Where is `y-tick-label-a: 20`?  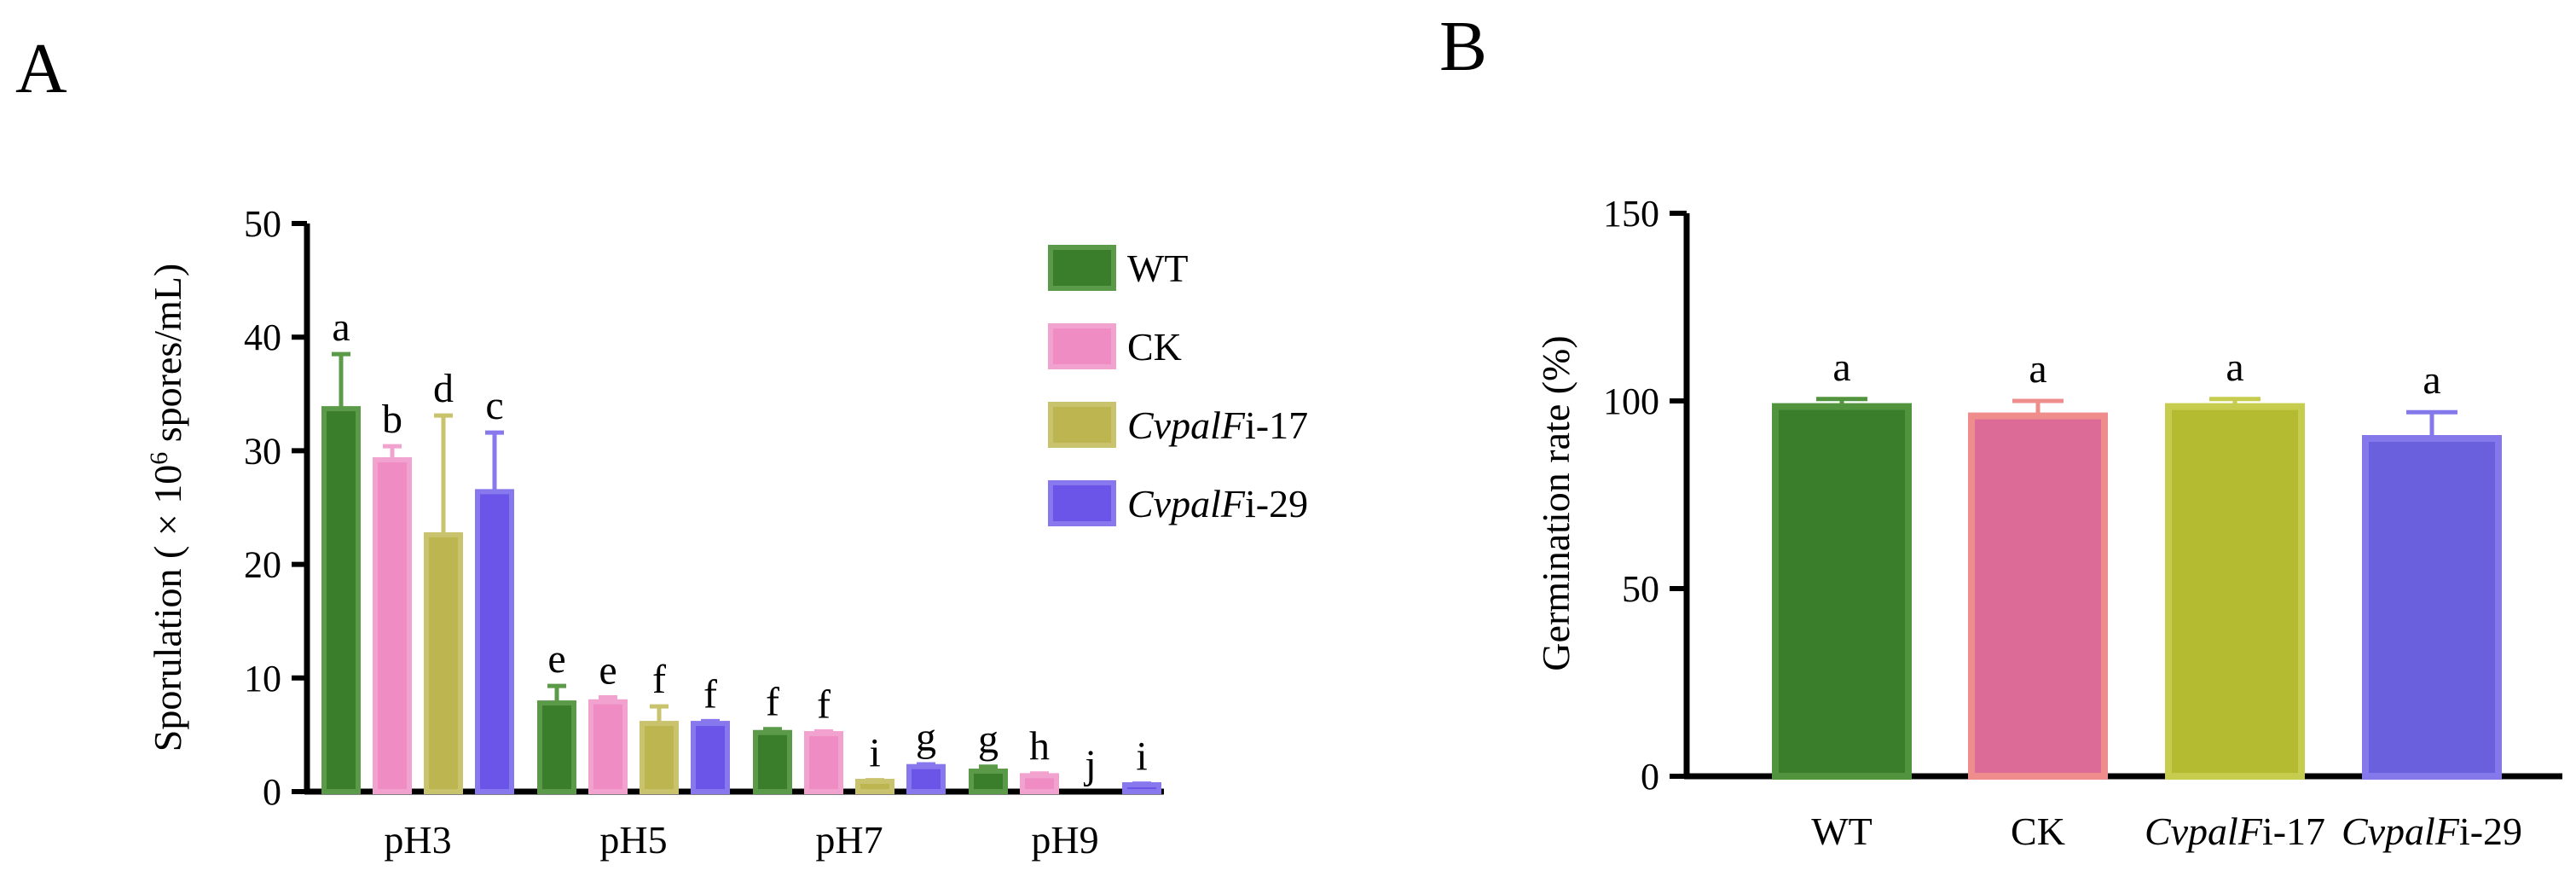
y-tick-label-a: 20 is located at coordinates (263, 565).